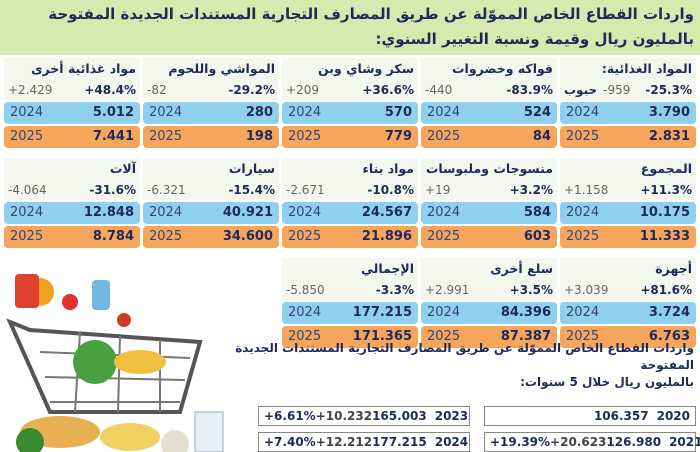  What do you see at coordinates (209, 431) in the screenshot?
I see `milk` at bounding box center [209, 431].